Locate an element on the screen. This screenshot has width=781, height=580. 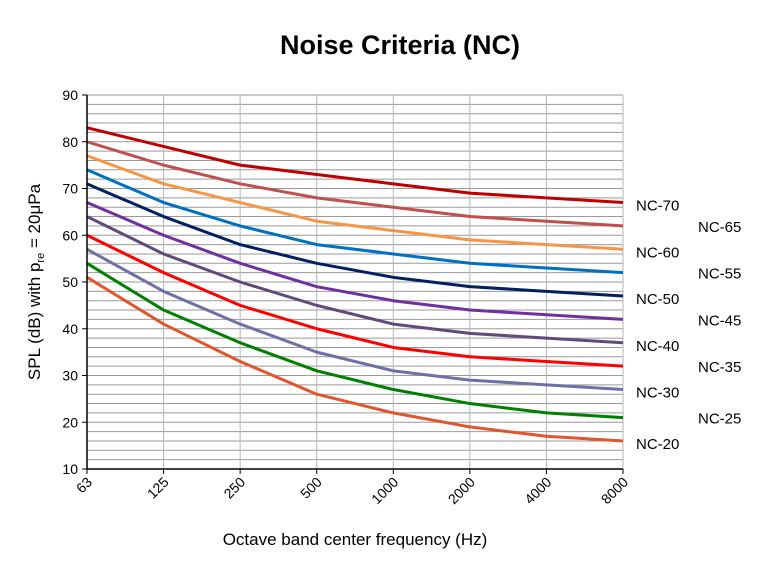
y-tick-label: 90 is located at coordinates (70, 95).